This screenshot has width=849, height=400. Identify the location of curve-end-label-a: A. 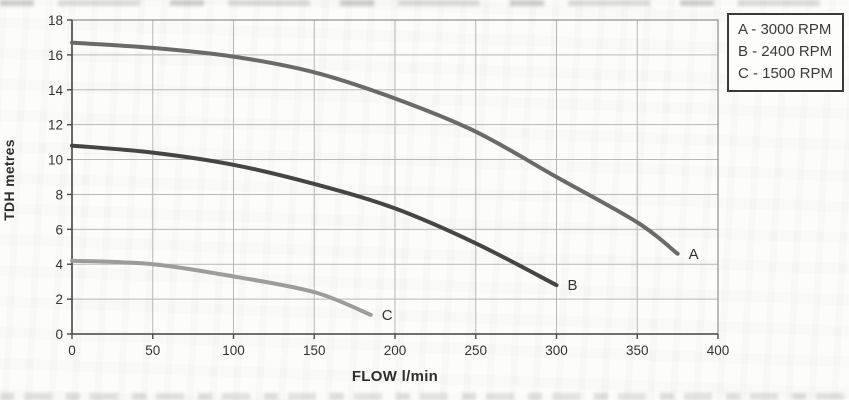
(694, 254).